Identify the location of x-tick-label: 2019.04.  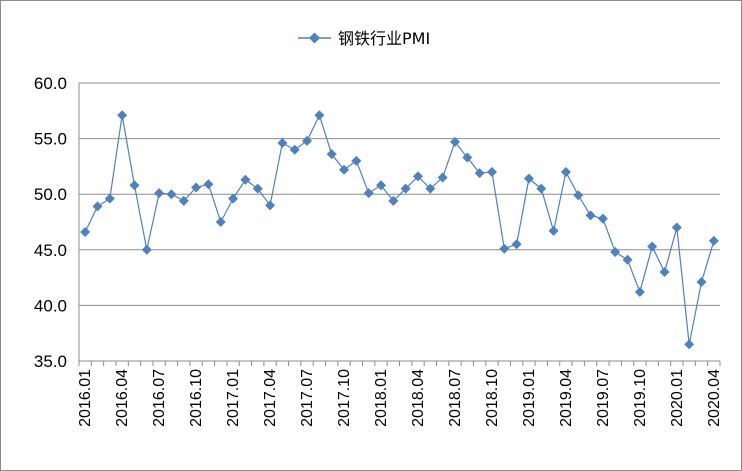
(566, 398).